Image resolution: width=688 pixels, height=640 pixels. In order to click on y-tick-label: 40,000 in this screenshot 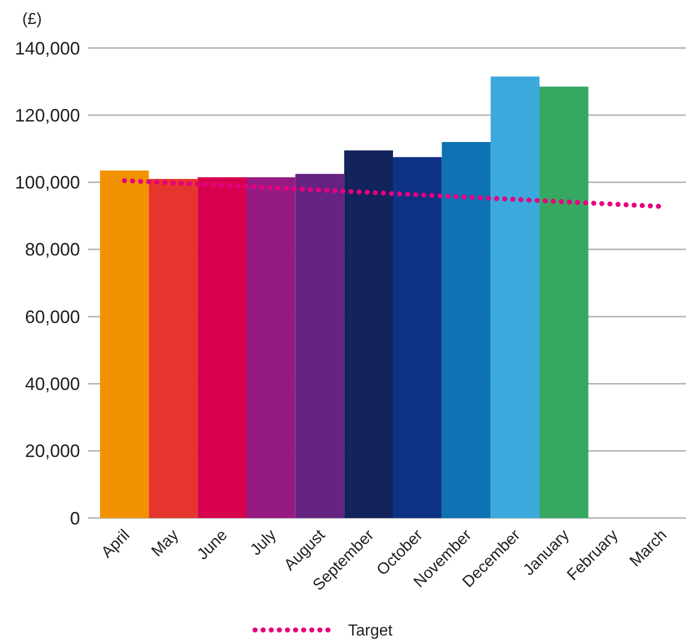, I will do `click(52, 384)`.